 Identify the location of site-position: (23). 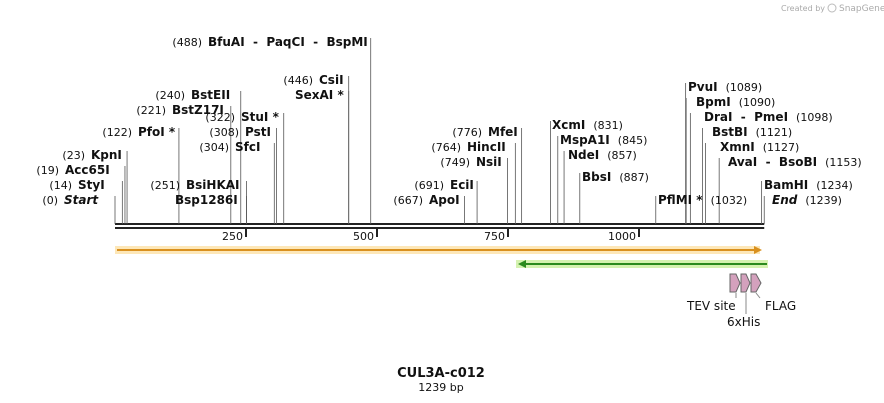
(73, 155).